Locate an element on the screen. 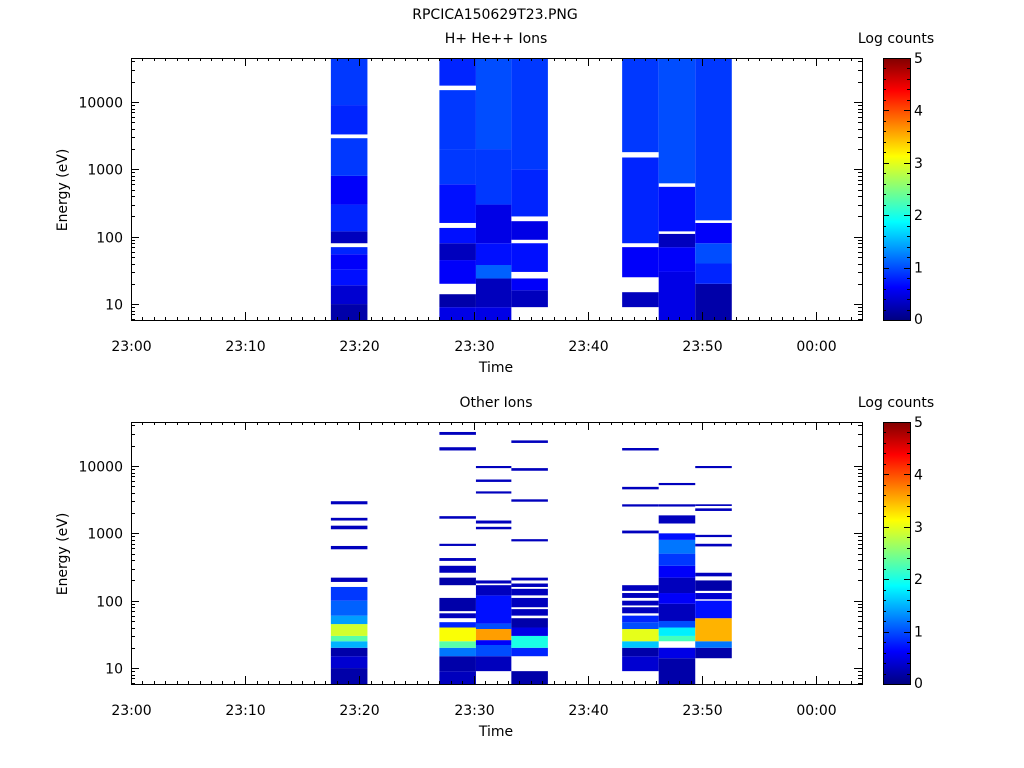 The image size is (1024, 768). spectrogram-bars is located at coordinates (531, 557).